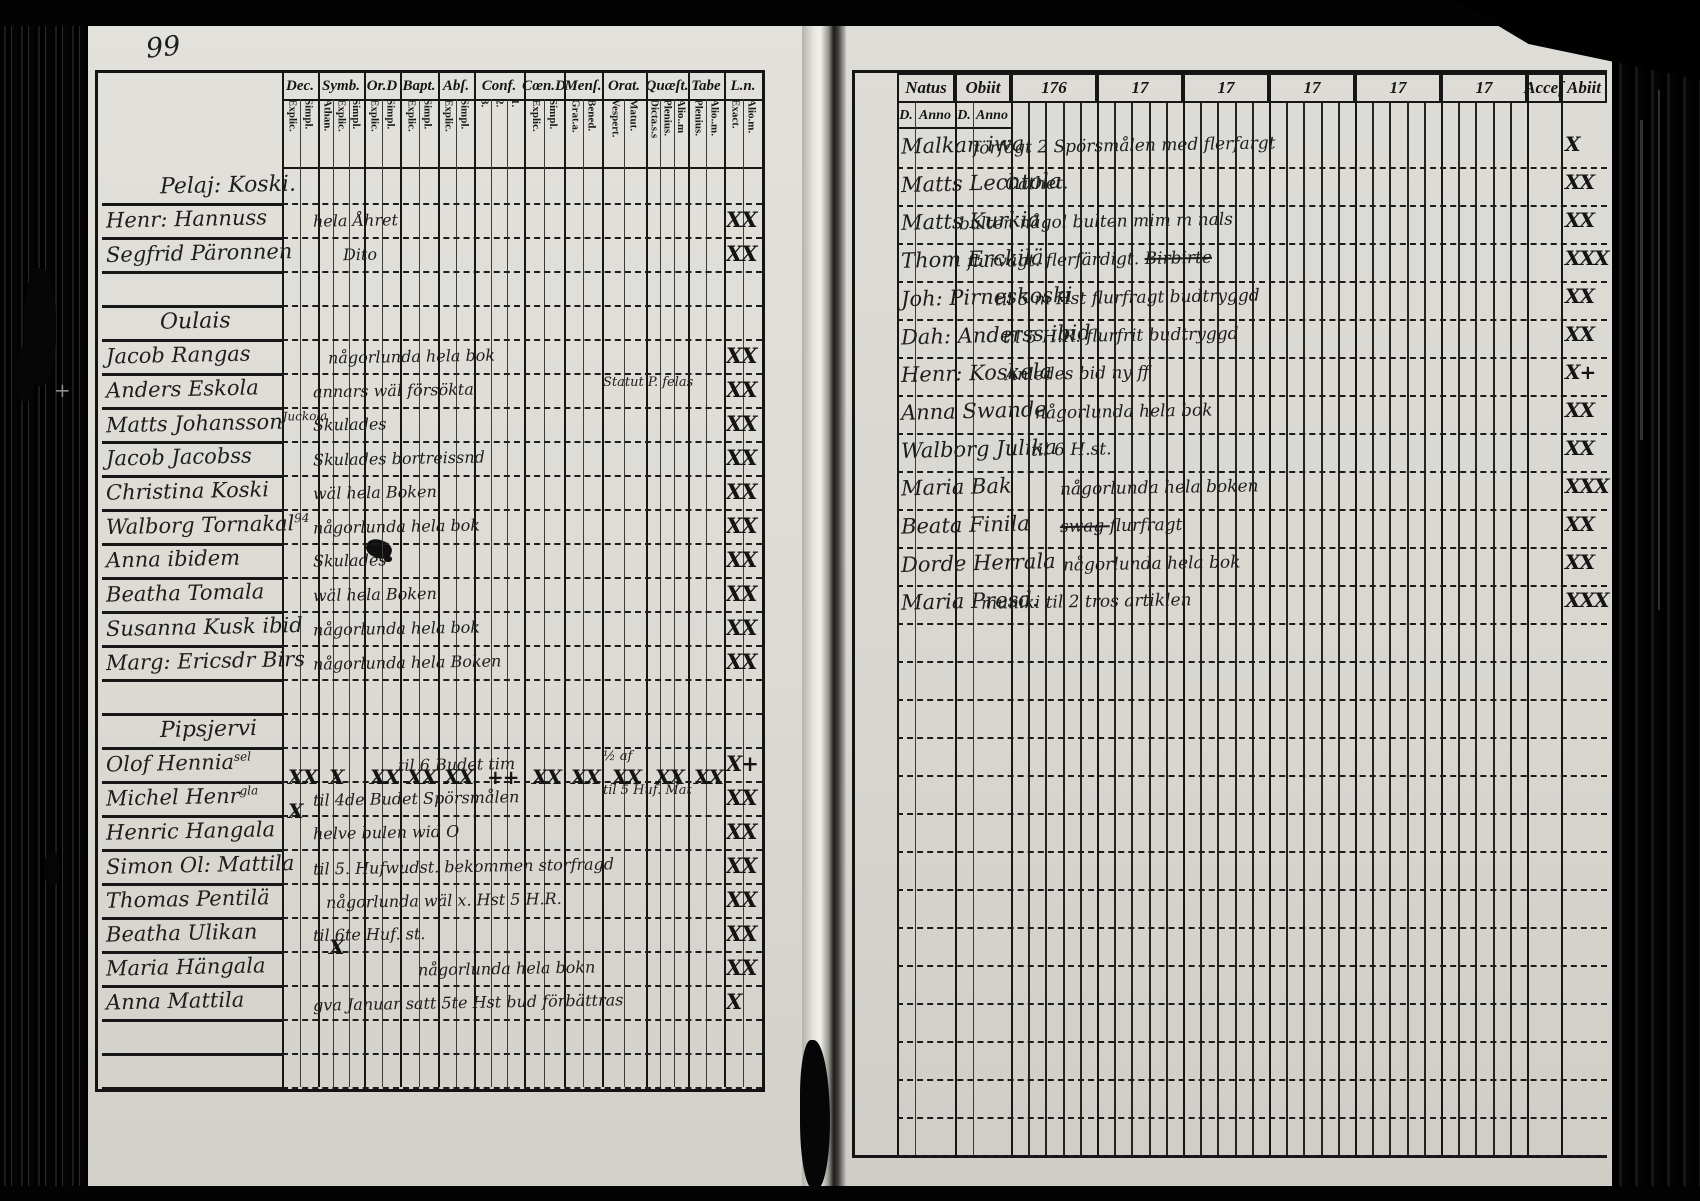 This screenshot has width=1700, height=1201. Describe the element at coordinates (419, 86) in the screenshot. I see `column-header: Bapt.` at that location.